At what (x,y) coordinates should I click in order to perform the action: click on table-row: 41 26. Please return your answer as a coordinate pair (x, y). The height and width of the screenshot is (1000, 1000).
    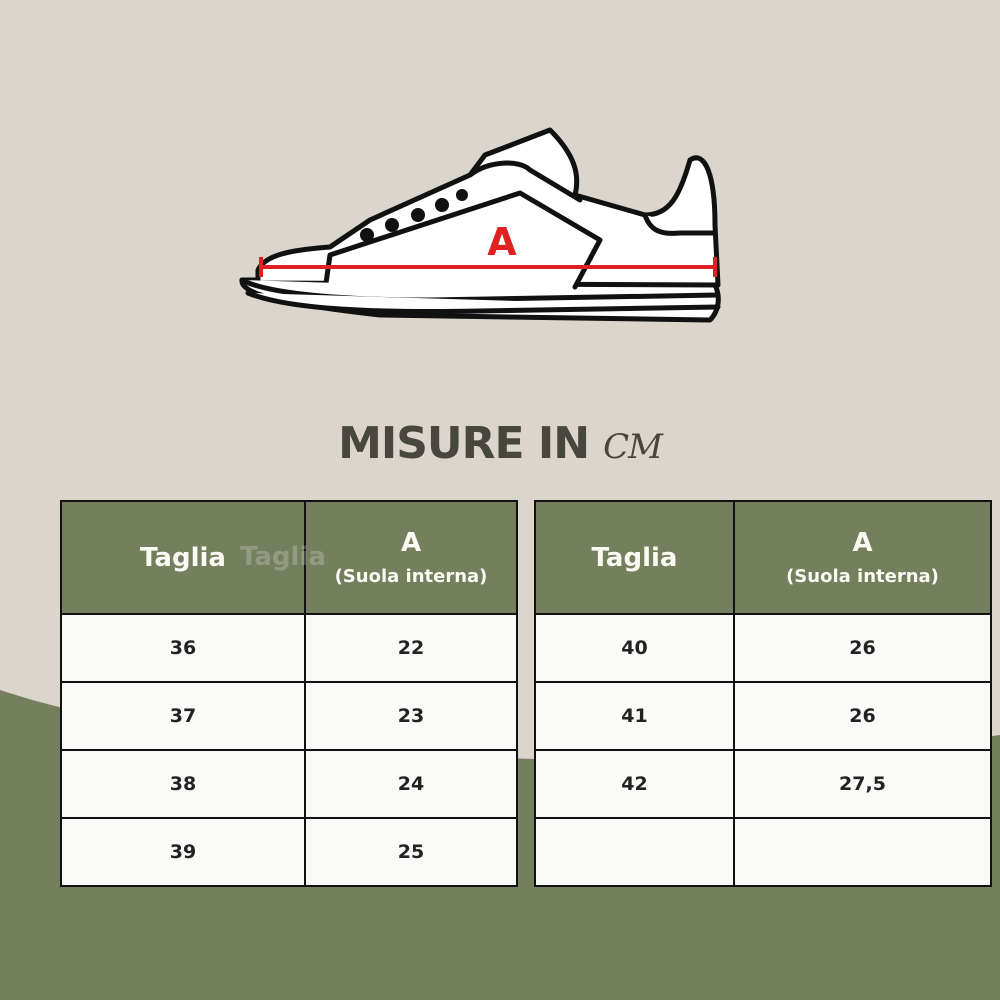
    Looking at the image, I should click on (763, 716).